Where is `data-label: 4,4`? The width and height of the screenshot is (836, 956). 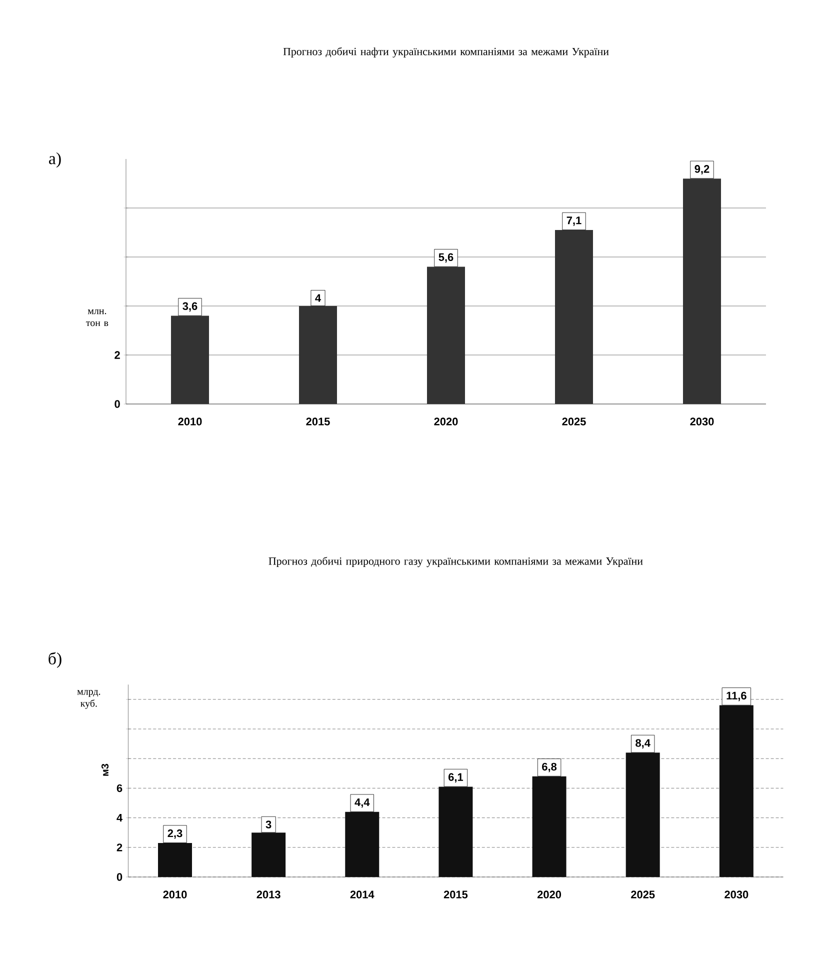
data-label: 4,4 is located at coordinates (362, 803).